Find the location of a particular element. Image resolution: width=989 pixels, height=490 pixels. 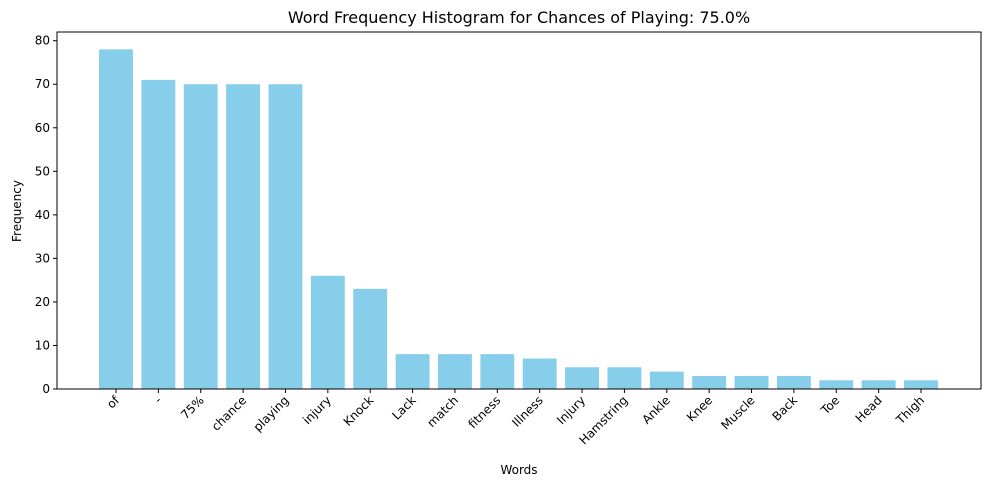

y-tick-label: 80 is located at coordinates (42, 41).